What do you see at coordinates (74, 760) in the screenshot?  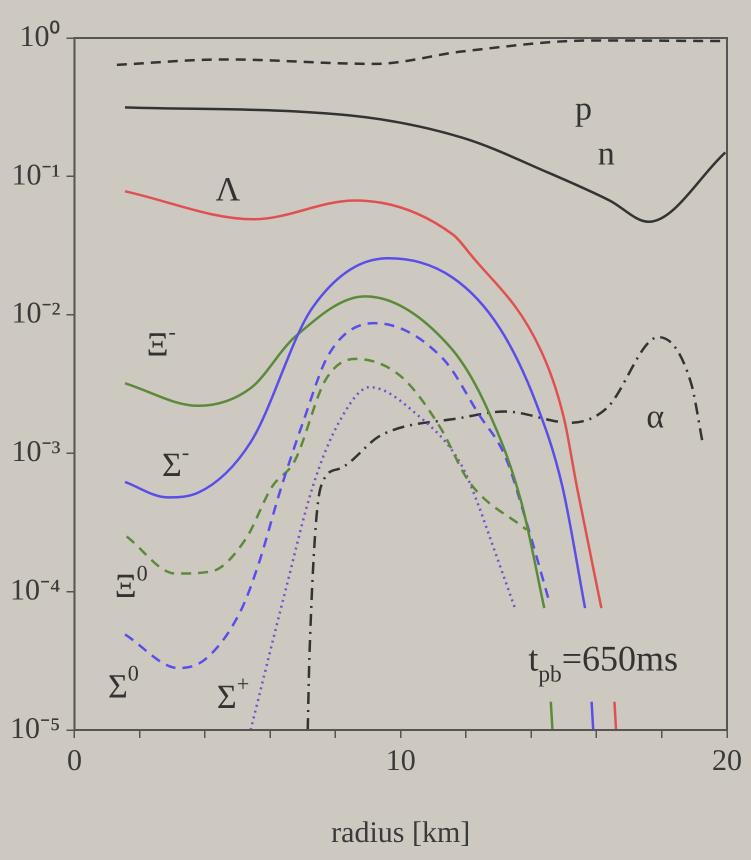 I see `x-tick-label: 0` at bounding box center [74, 760].